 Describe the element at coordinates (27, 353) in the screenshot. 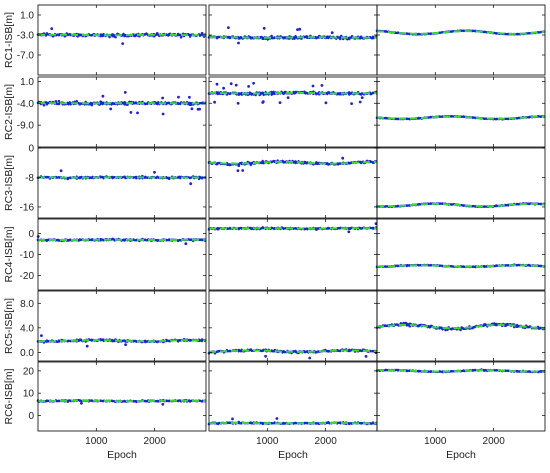

I see `y-tick-label: 0.0` at that location.